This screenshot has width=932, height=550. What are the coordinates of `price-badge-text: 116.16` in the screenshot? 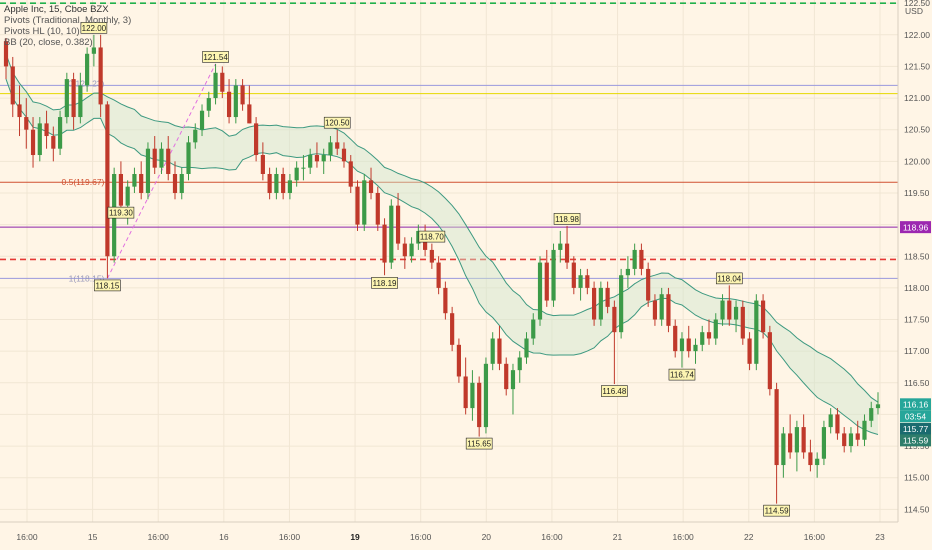 It's located at (916, 405).